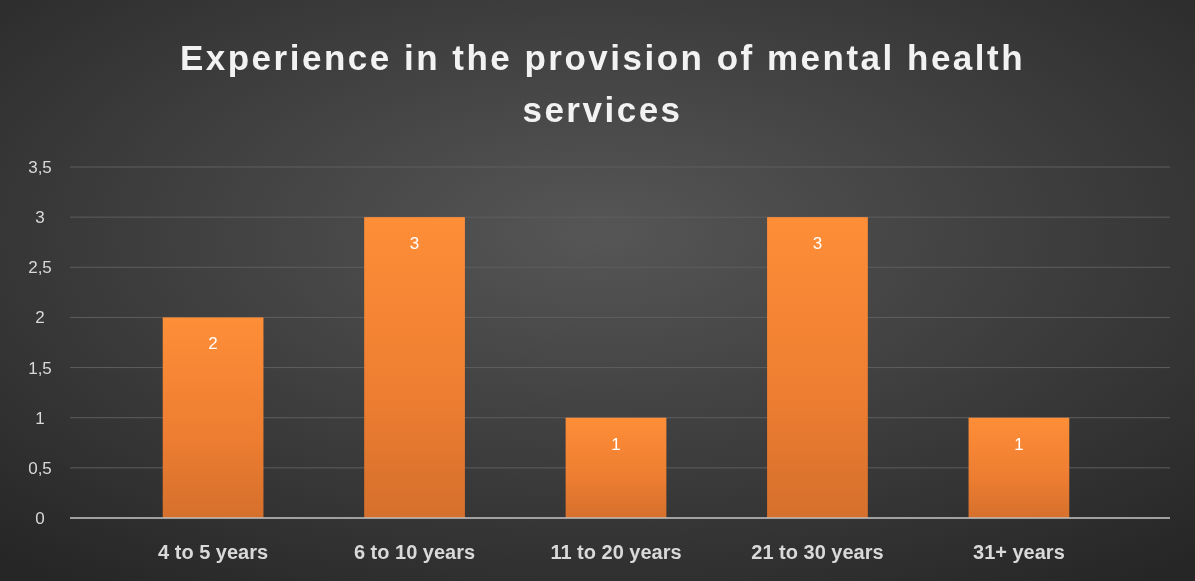  I want to click on y-tick-label: 3, so click(40, 218).